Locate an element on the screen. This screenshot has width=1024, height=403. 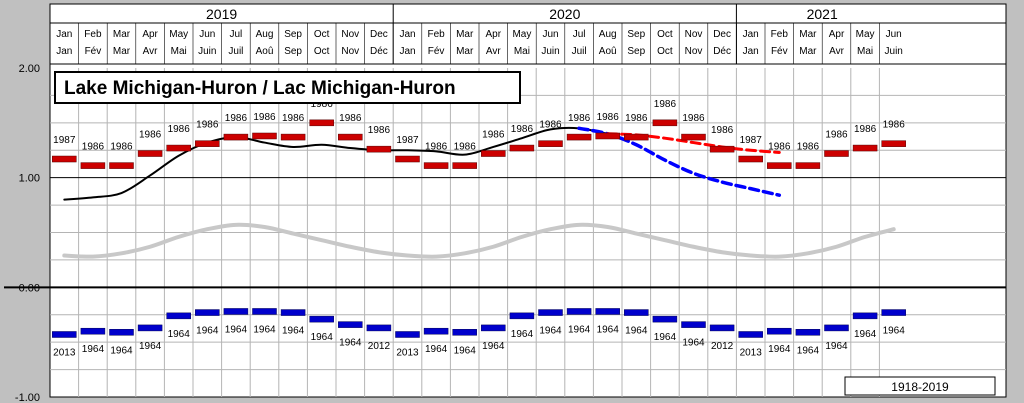
month-label-fr: Avr is located at coordinates (493, 51).